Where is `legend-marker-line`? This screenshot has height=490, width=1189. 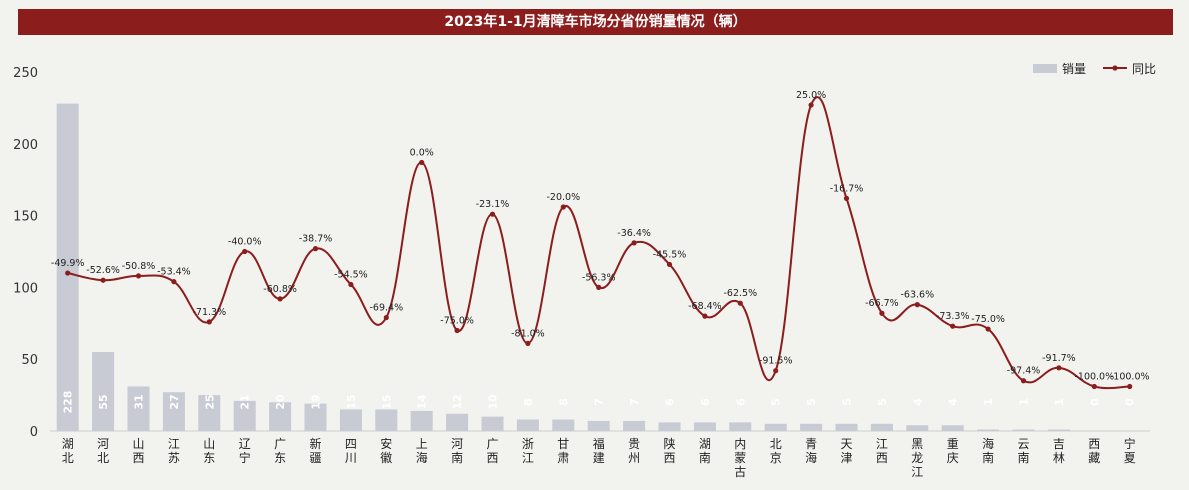 legend-marker-line is located at coordinates (1115, 68).